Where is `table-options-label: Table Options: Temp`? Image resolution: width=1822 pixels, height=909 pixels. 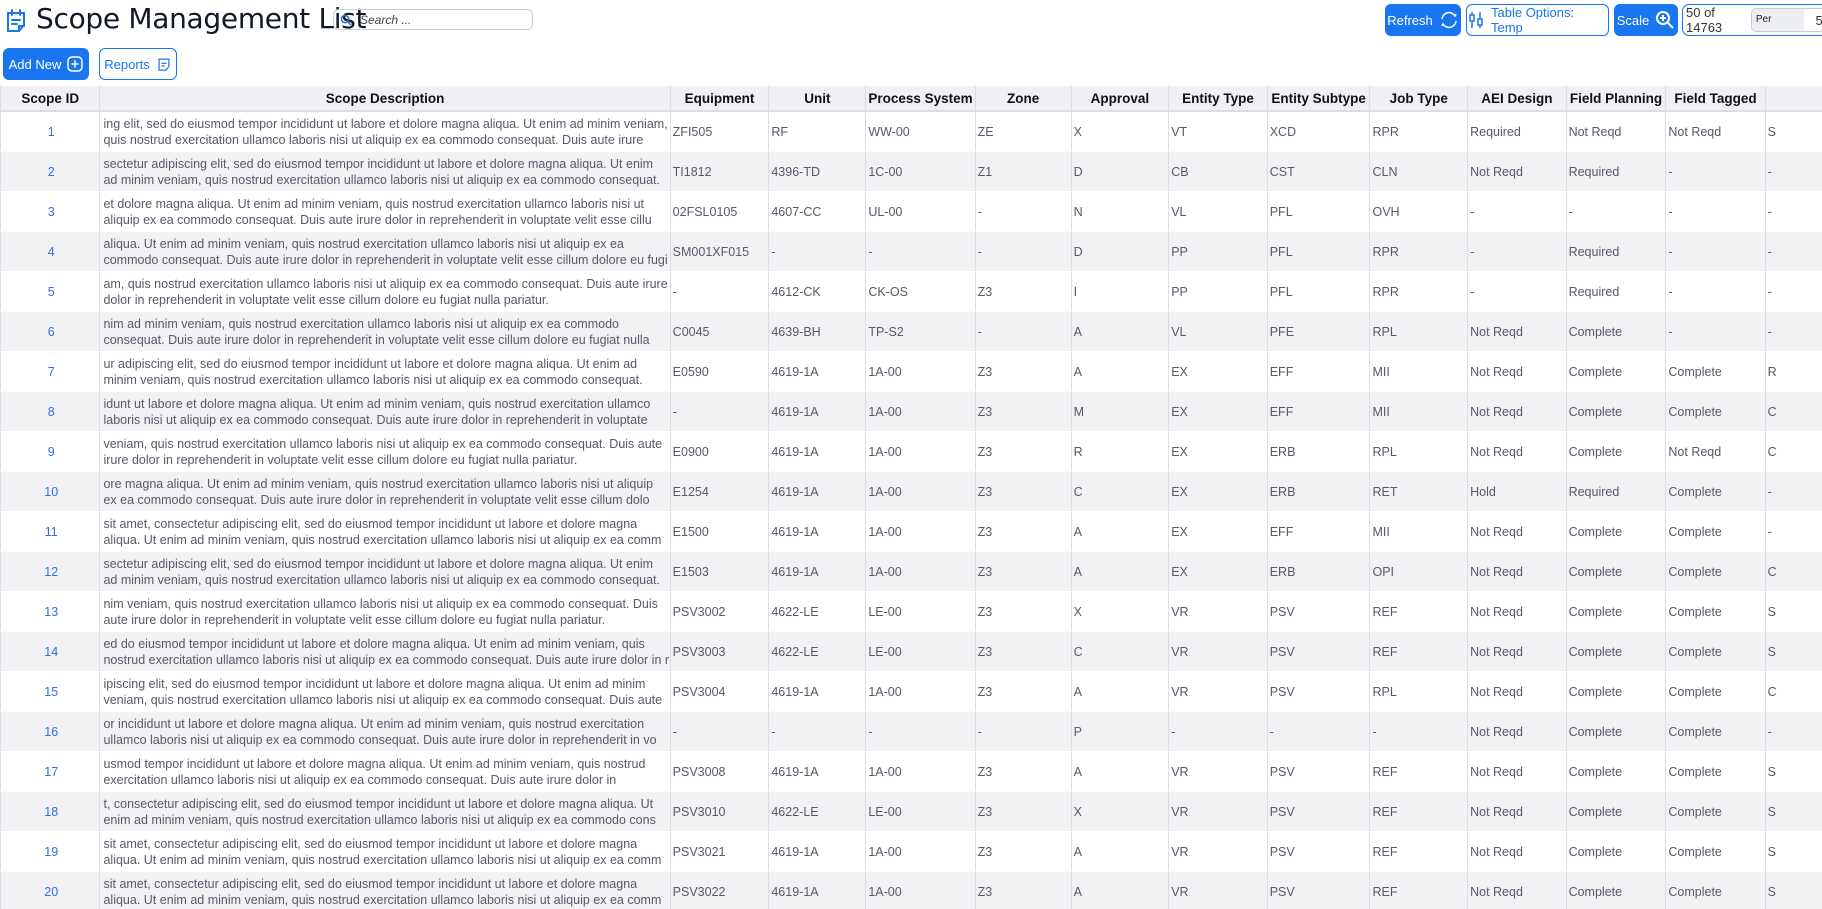
table-options-label: Table Options: Temp is located at coordinates (1533, 20).